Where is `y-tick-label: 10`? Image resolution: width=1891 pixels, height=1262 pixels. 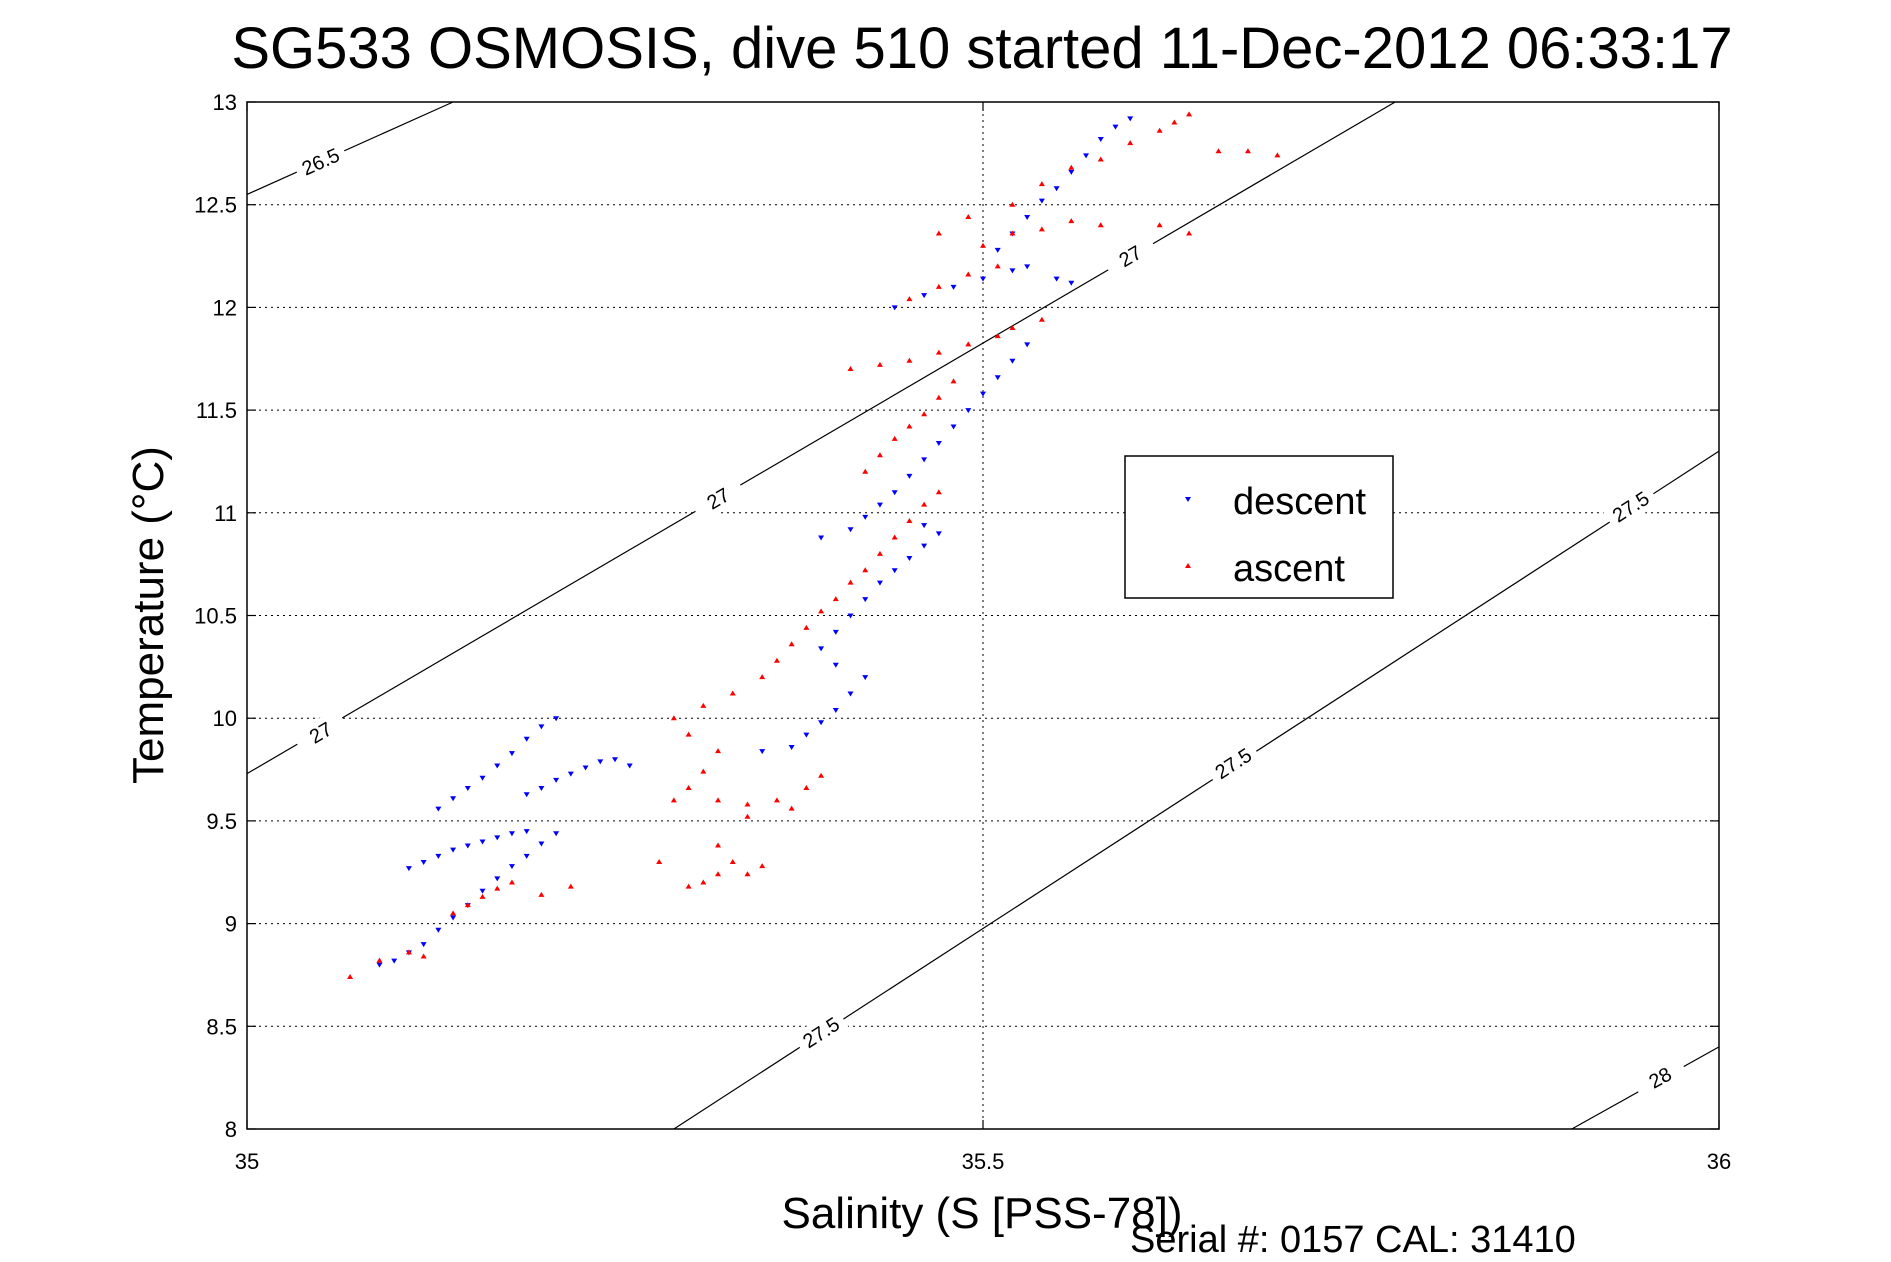
y-tick-label: 10 is located at coordinates (225, 718).